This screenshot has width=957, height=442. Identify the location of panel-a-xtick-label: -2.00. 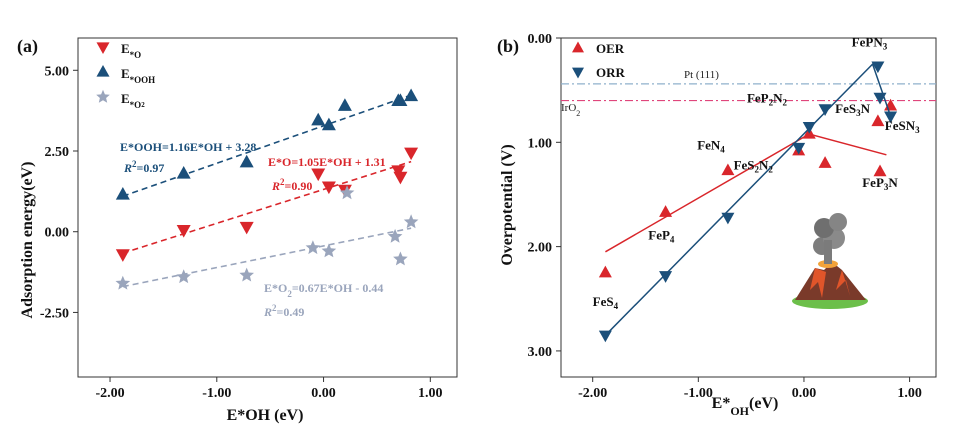
(109, 393).